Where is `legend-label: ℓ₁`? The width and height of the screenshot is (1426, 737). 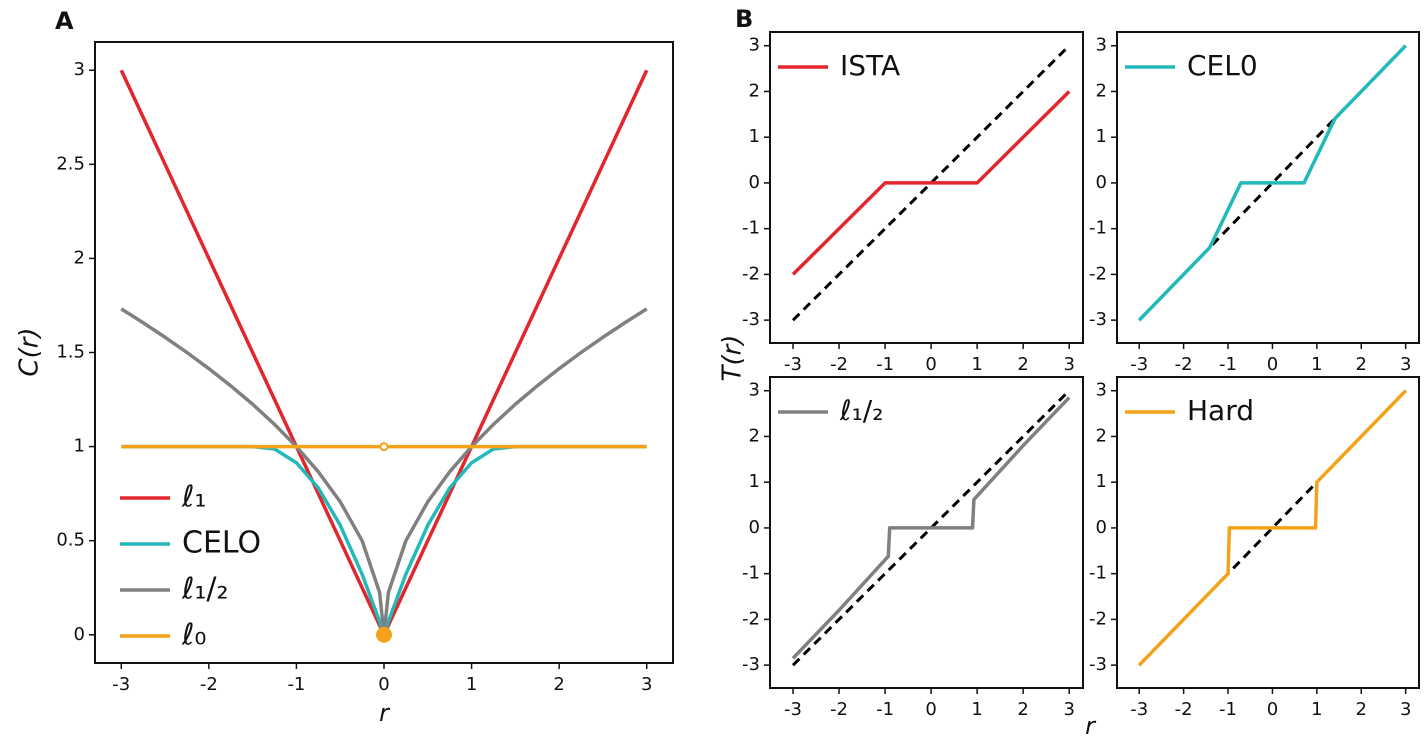 legend-label: ℓ₁ is located at coordinates (193, 497).